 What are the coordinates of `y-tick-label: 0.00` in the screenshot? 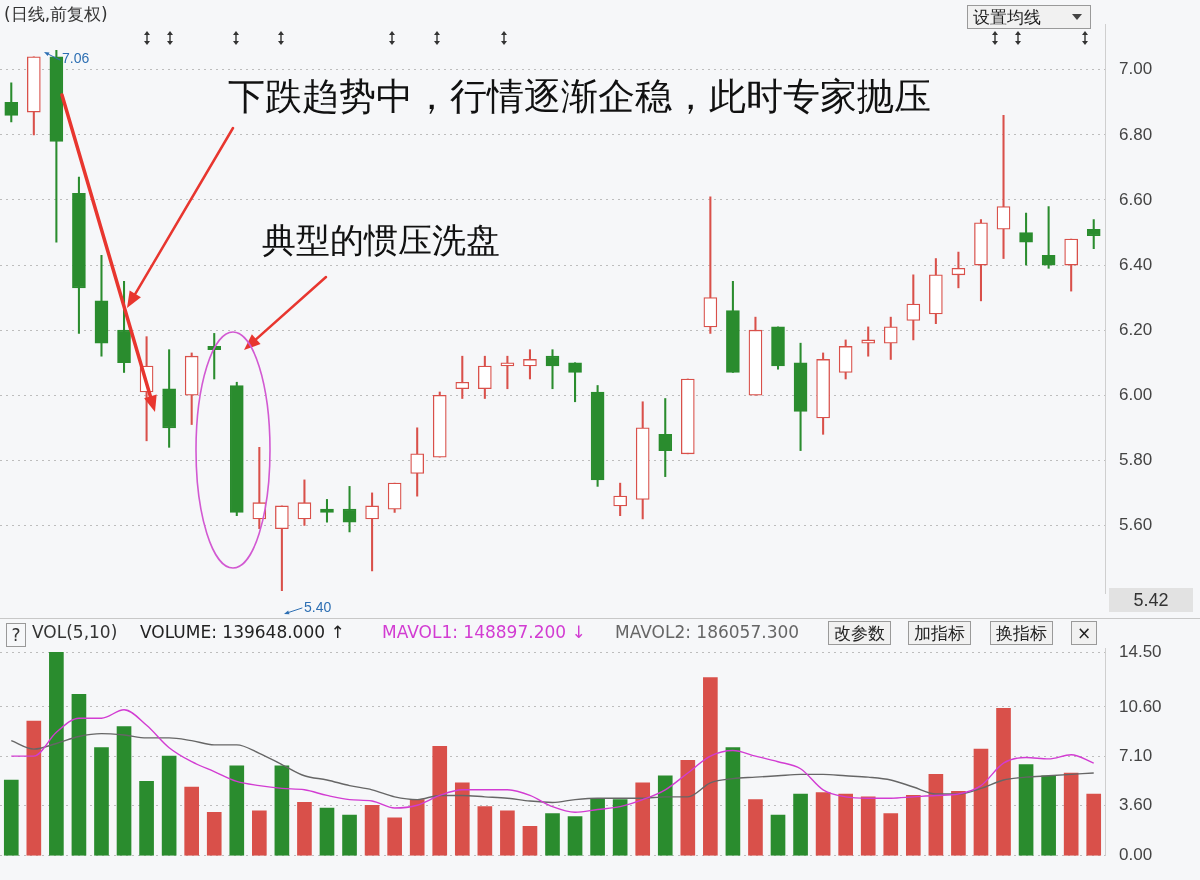 It's located at (1136, 855).